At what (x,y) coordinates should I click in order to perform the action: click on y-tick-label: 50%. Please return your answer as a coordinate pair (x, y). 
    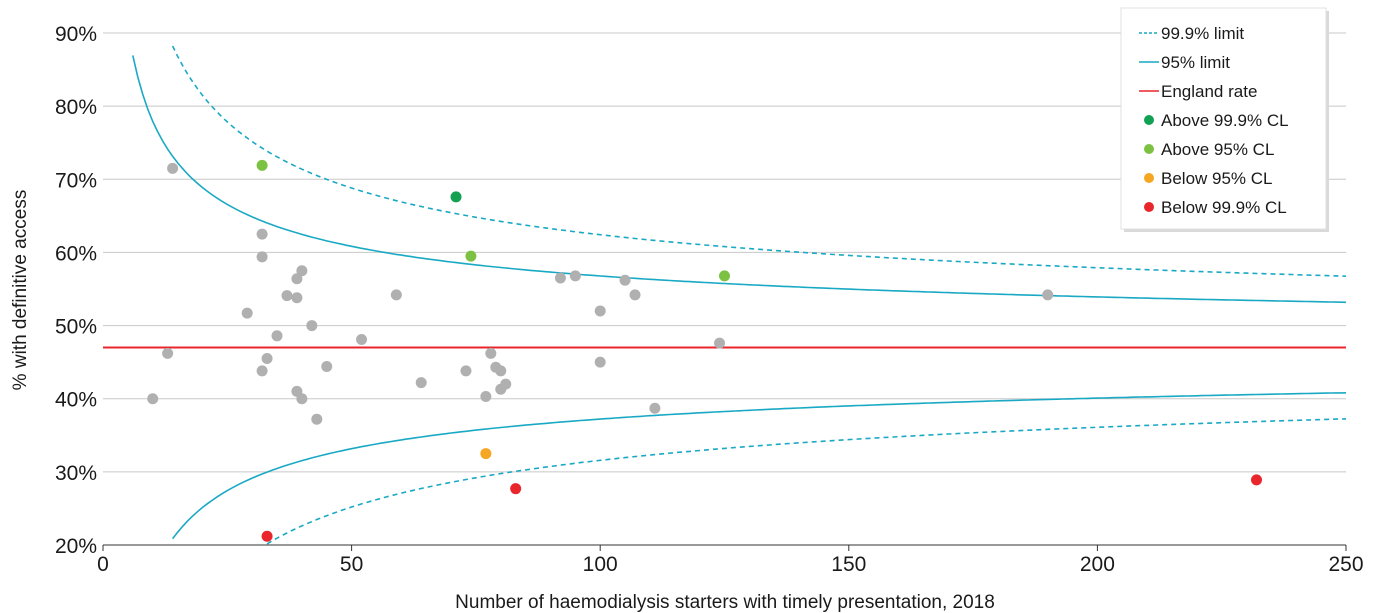
    Looking at the image, I should click on (76, 327).